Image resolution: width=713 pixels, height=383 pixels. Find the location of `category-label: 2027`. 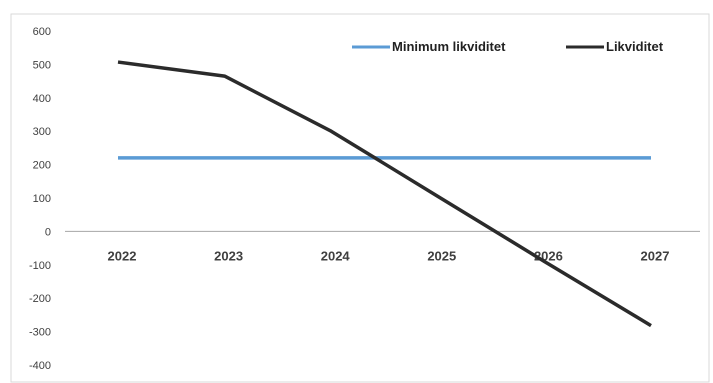

category-label: 2027 is located at coordinates (655, 255).